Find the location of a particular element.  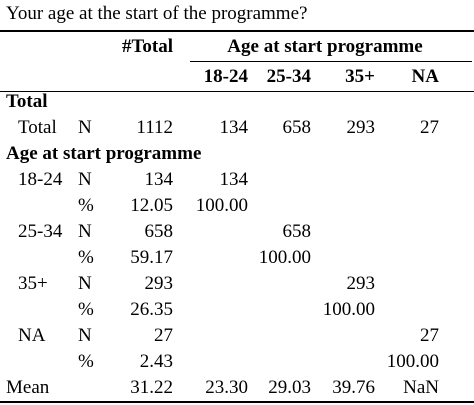

group-underline is located at coordinates (331, 61).